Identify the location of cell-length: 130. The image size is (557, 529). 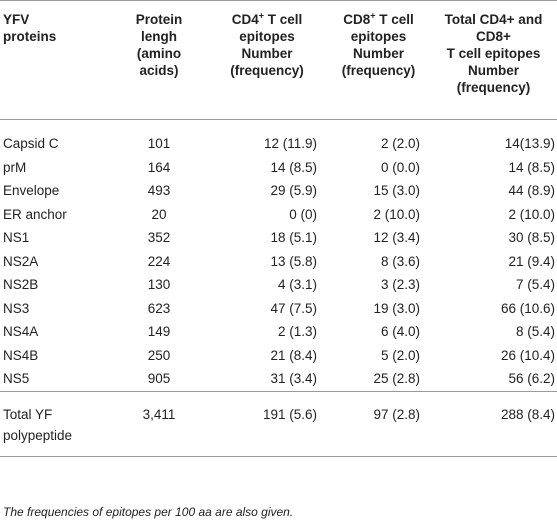
(159, 285).